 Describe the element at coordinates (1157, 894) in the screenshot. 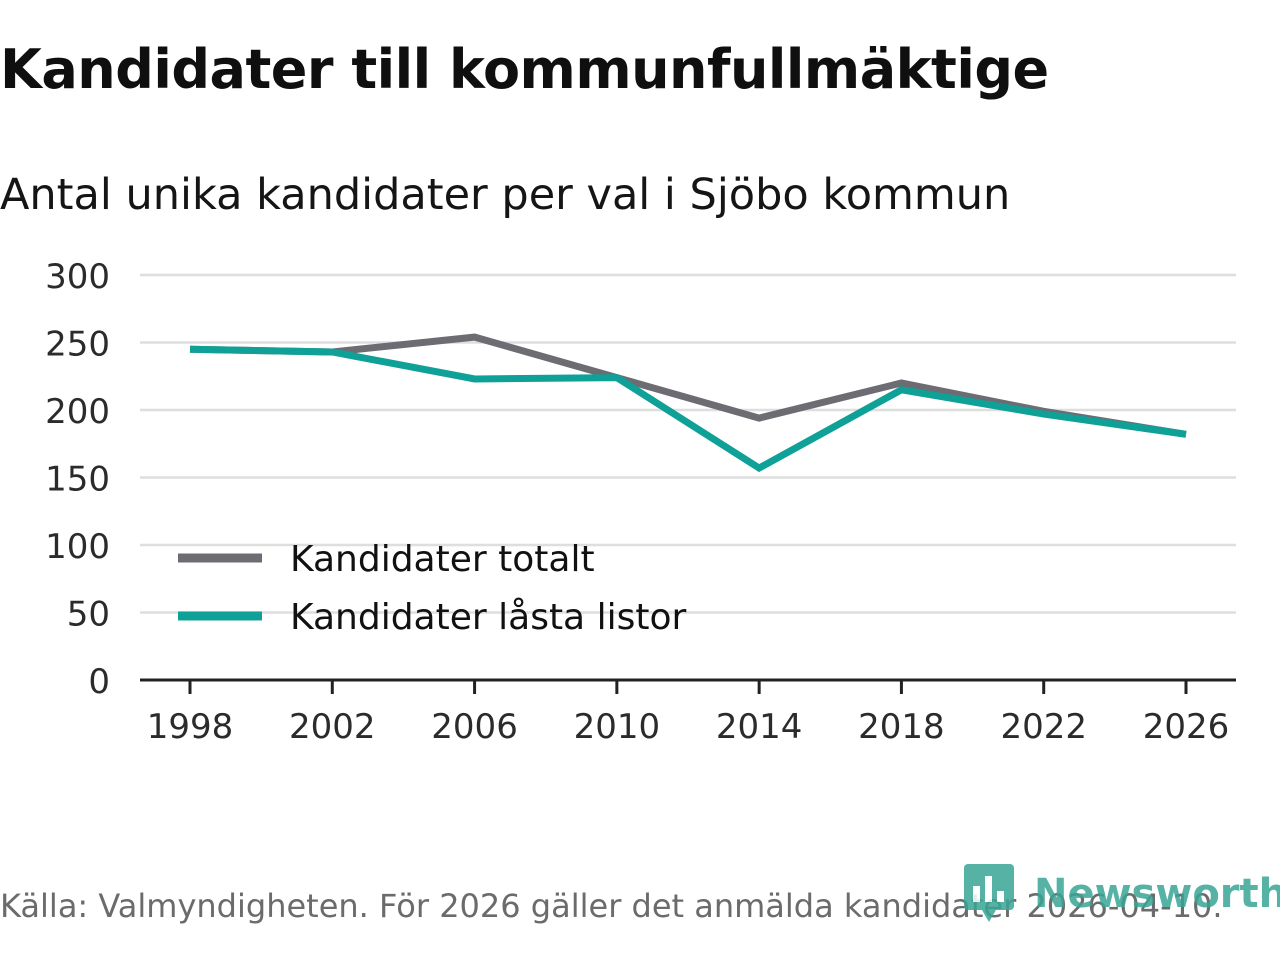

I see `brand-name: Newsworthy` at that location.